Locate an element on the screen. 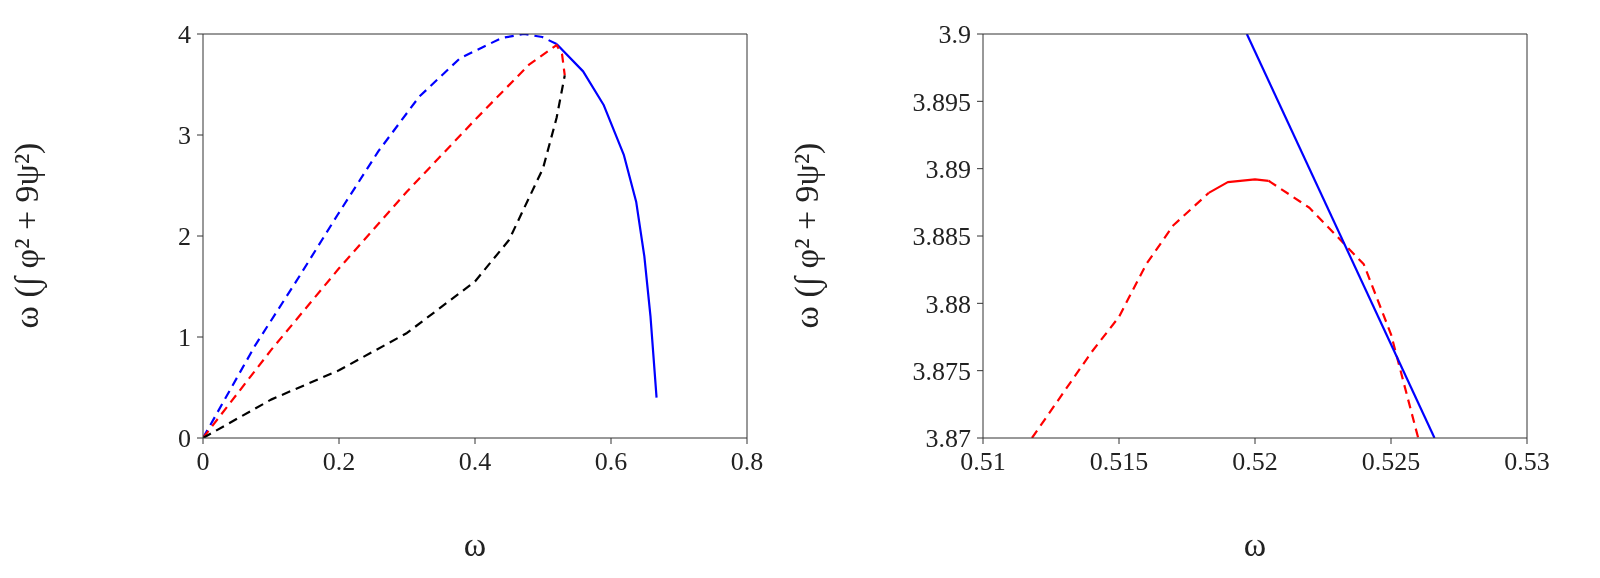 Image resolution: width=1600 pixels, height=578 pixels. y-tick-label: 3.9 is located at coordinates (954, 35).